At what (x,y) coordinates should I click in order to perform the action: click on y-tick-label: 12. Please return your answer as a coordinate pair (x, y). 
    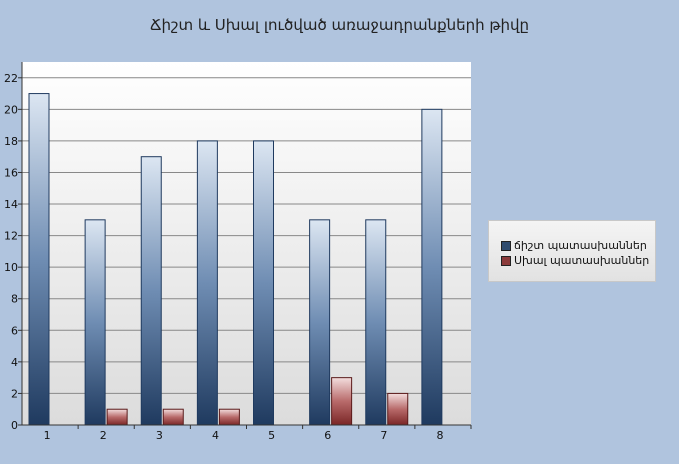
    Looking at the image, I should click on (11, 236).